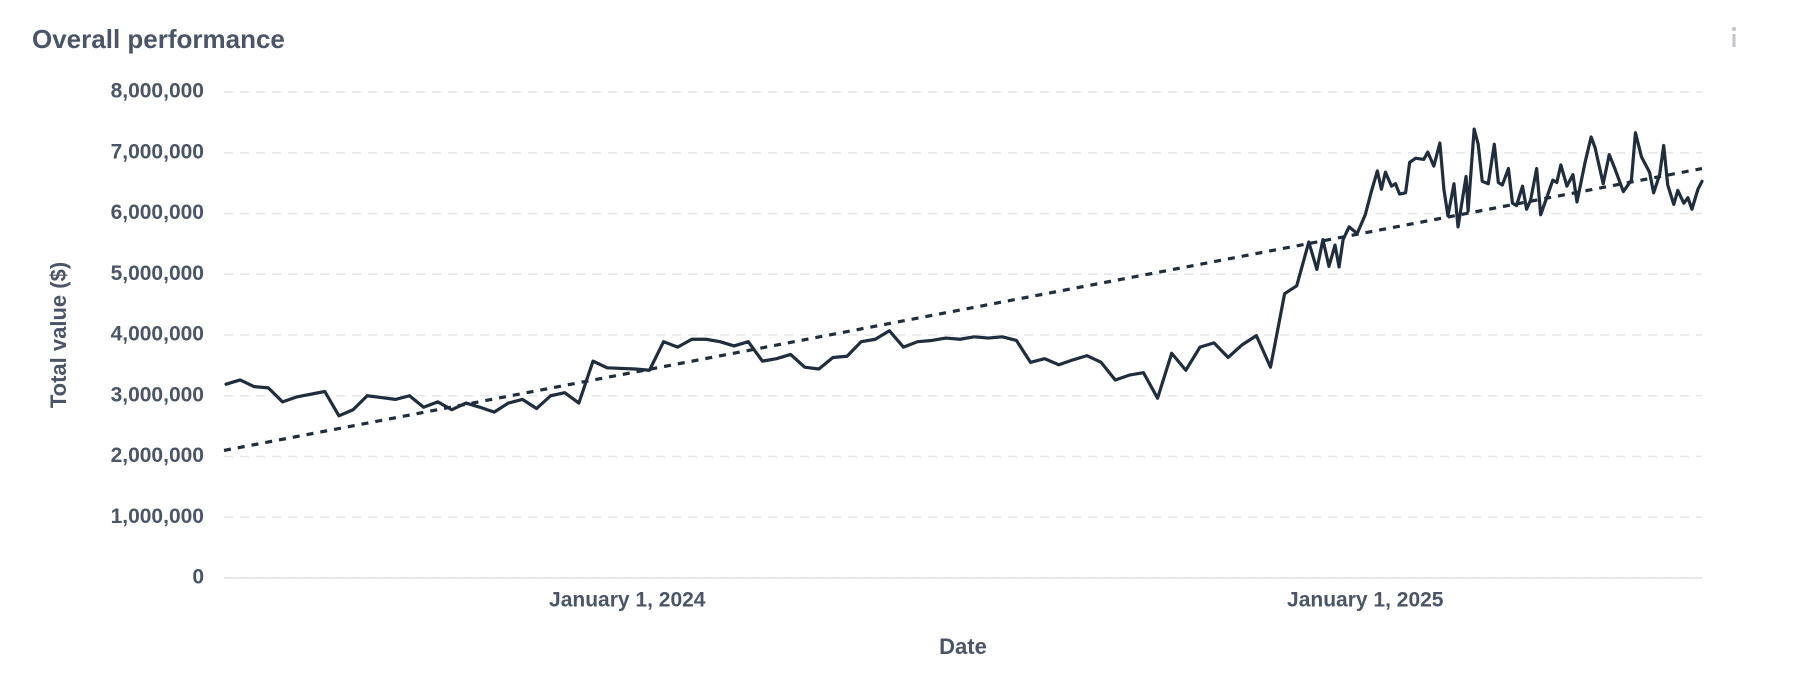 The image size is (1810, 684). What do you see at coordinates (157, 273) in the screenshot?
I see `y-tick-label: 5,000,000` at bounding box center [157, 273].